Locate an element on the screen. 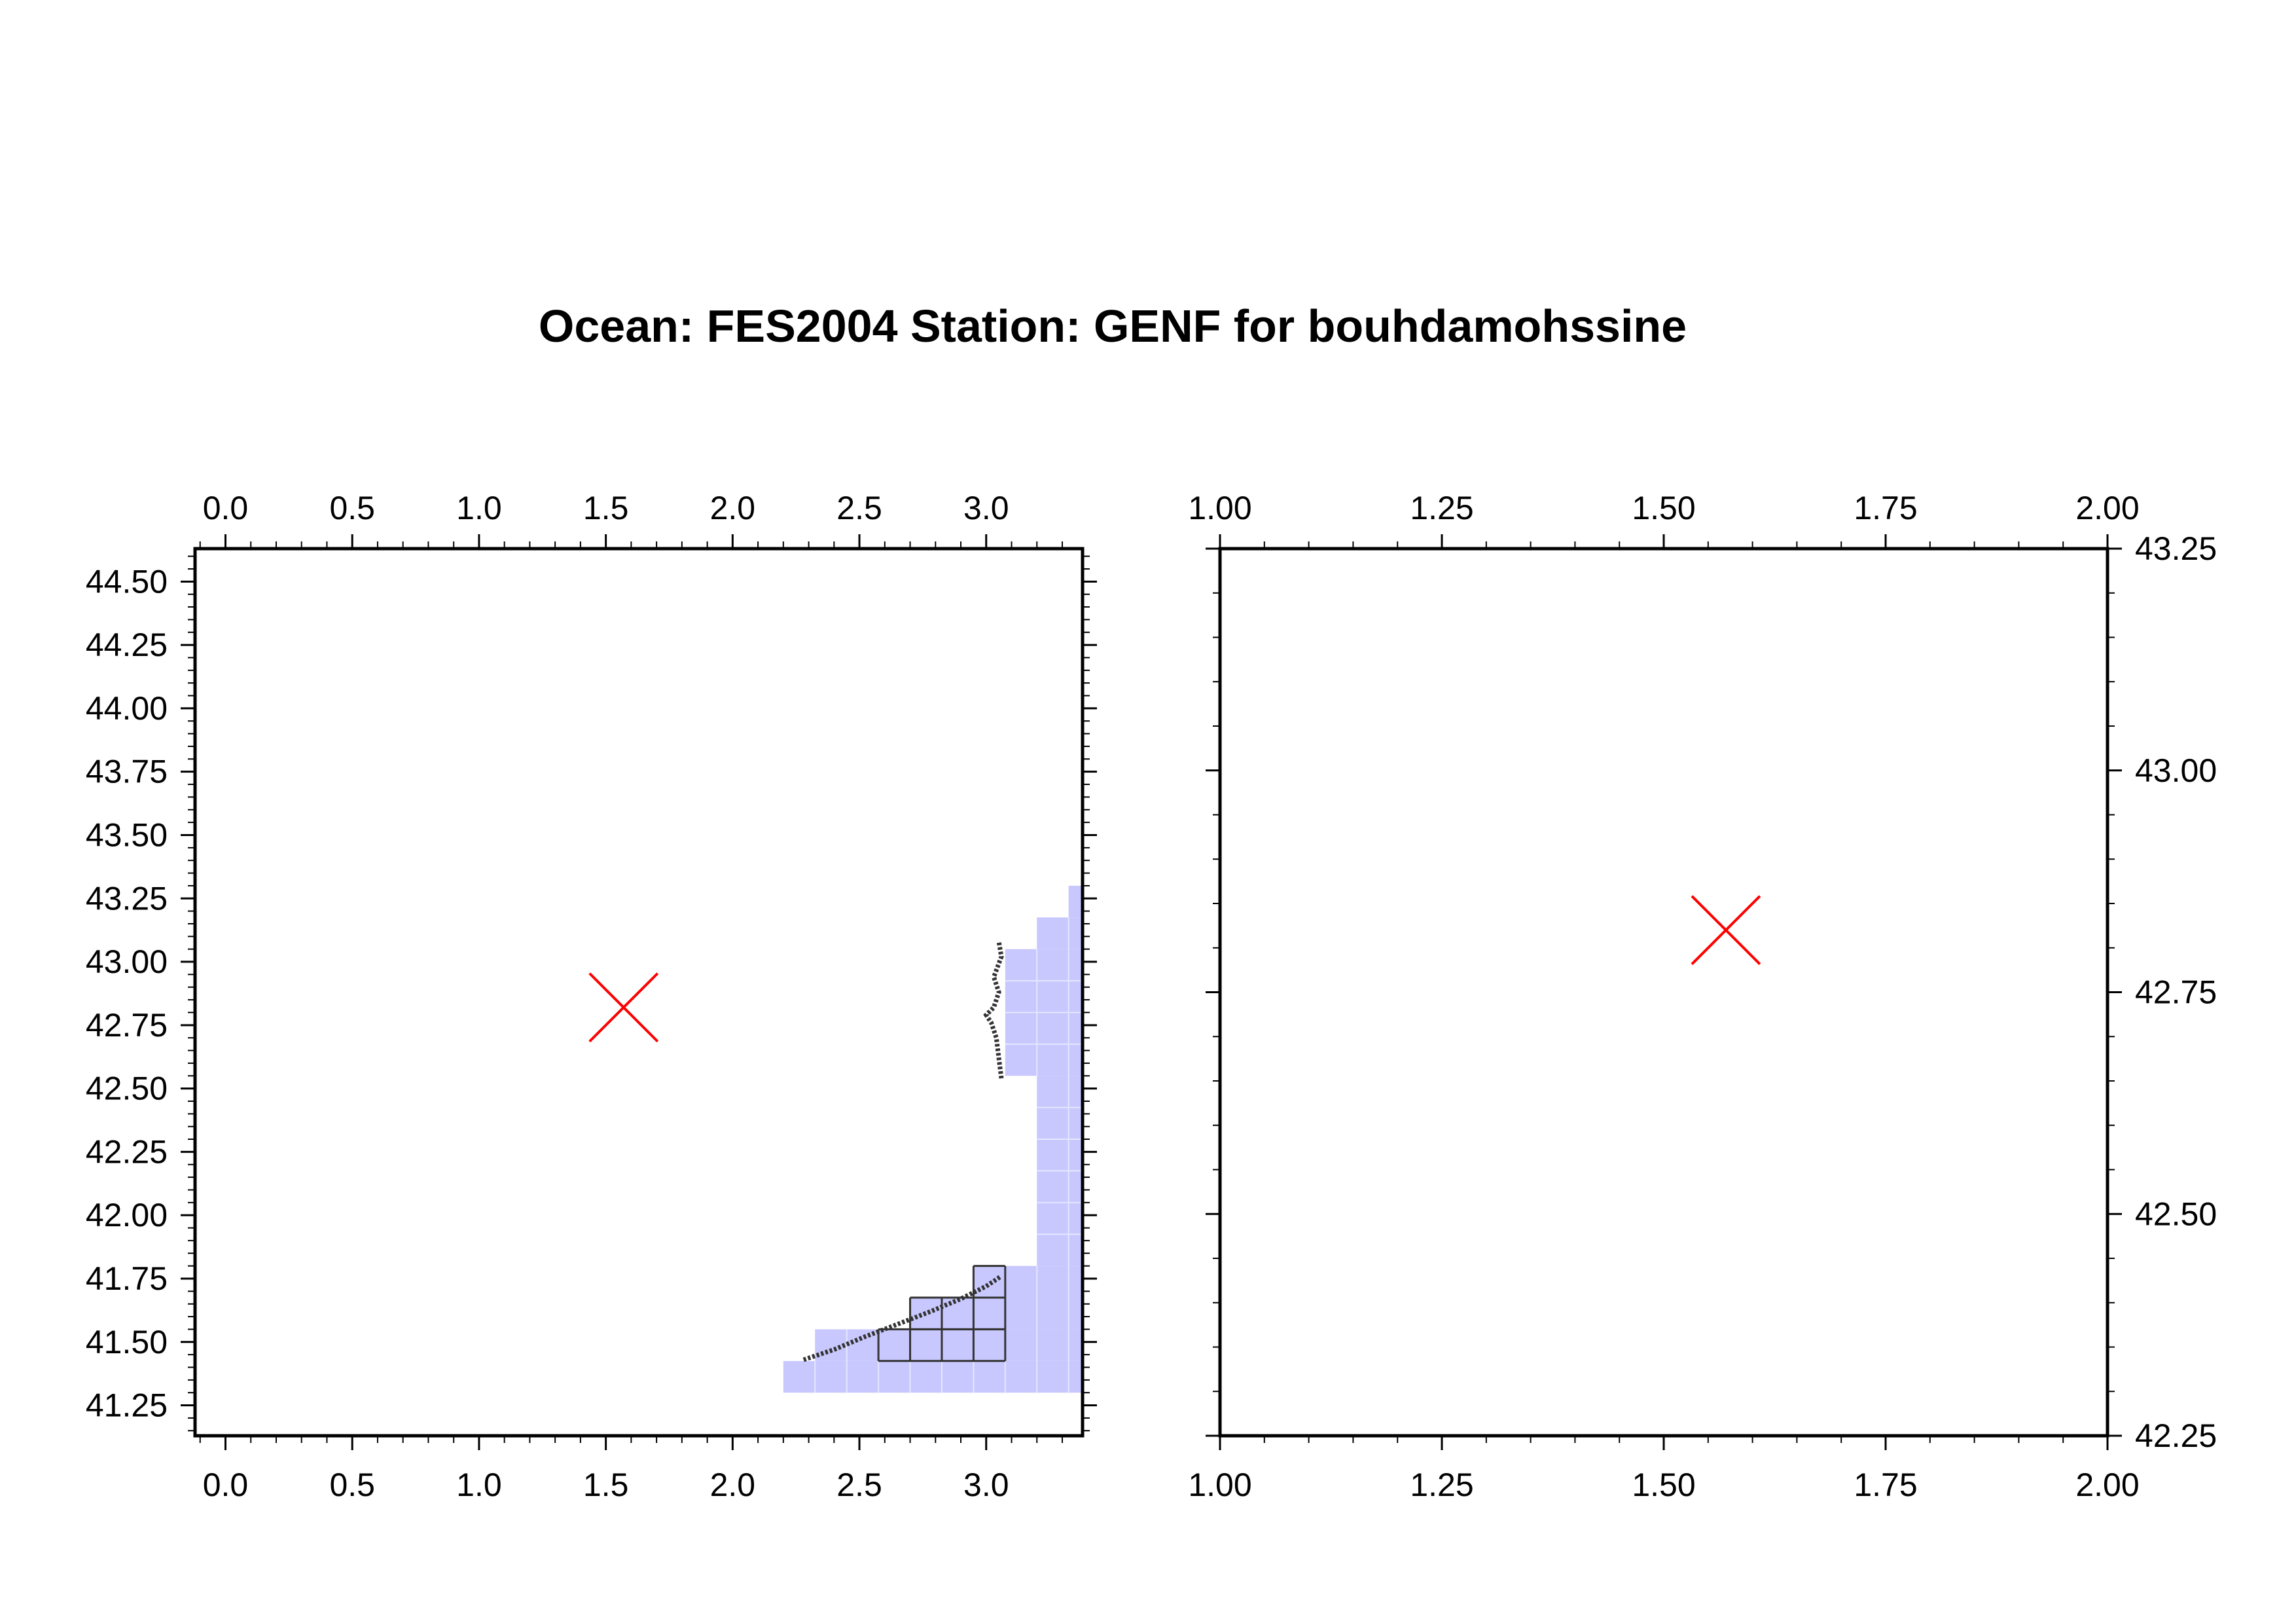  y-tick-label: 41.25 is located at coordinates (127, 1405).